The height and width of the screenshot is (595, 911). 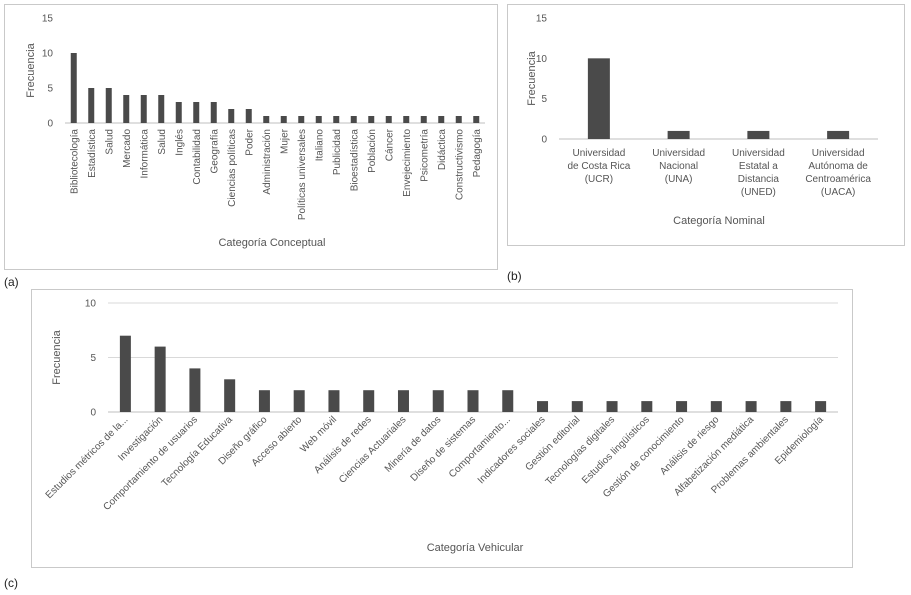 I want to click on category-label-a-6: Inglés, so click(x=179, y=142).